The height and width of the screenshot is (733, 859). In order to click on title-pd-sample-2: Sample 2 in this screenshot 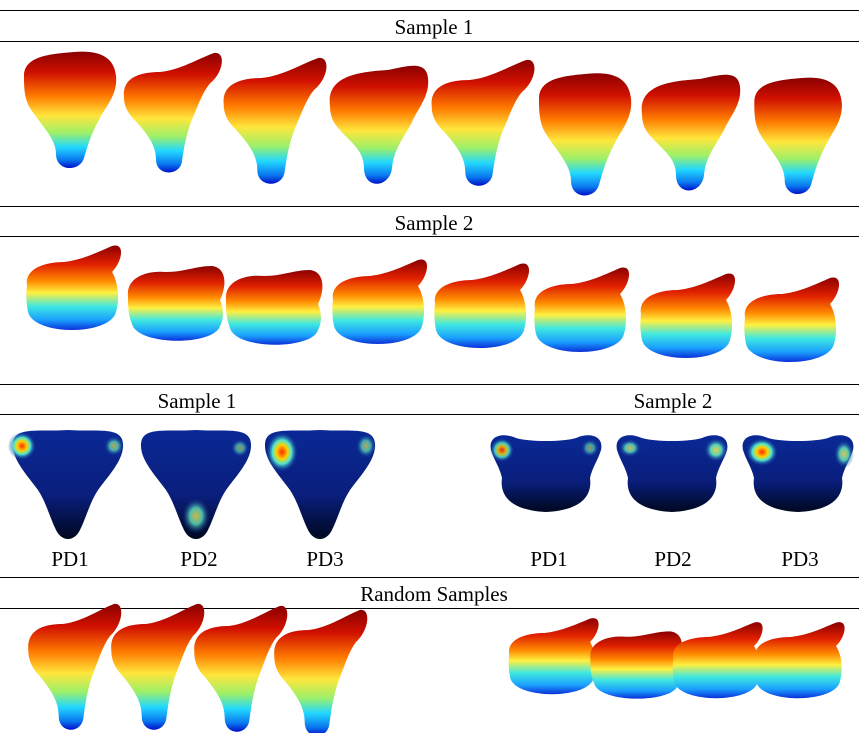, I will do `click(673, 401)`.